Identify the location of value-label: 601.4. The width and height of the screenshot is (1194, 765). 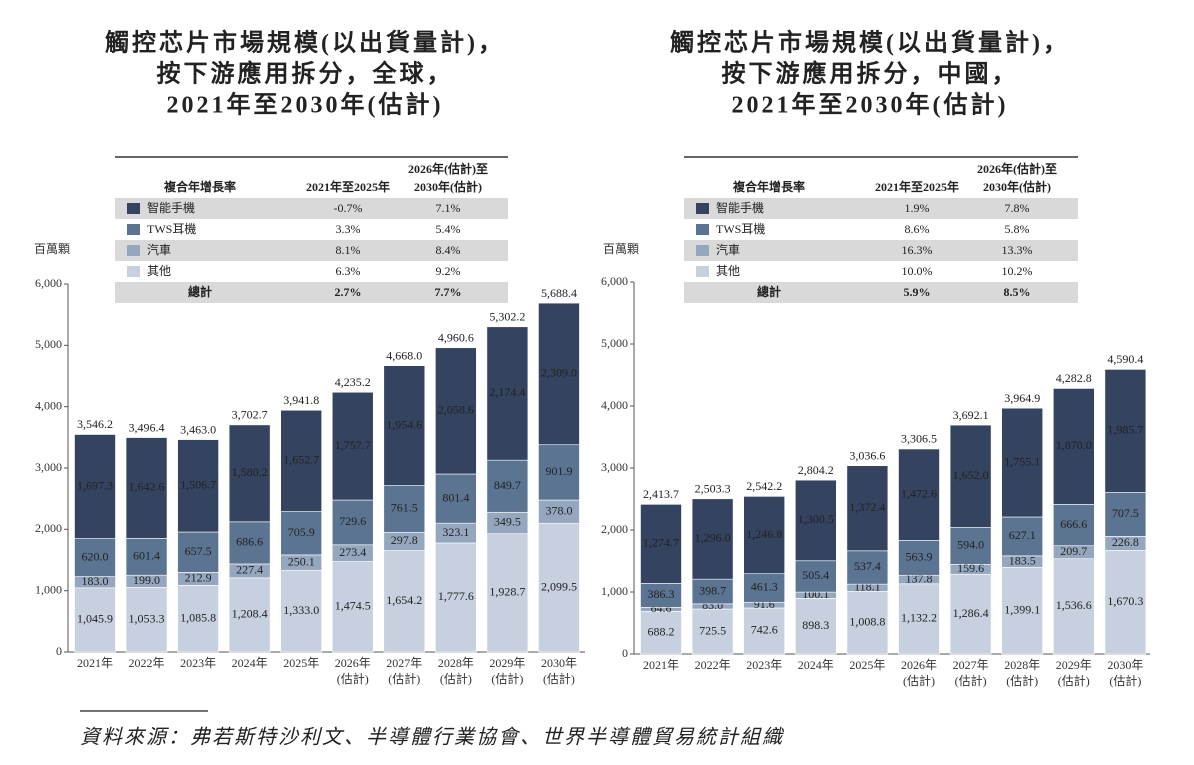
(146, 555).